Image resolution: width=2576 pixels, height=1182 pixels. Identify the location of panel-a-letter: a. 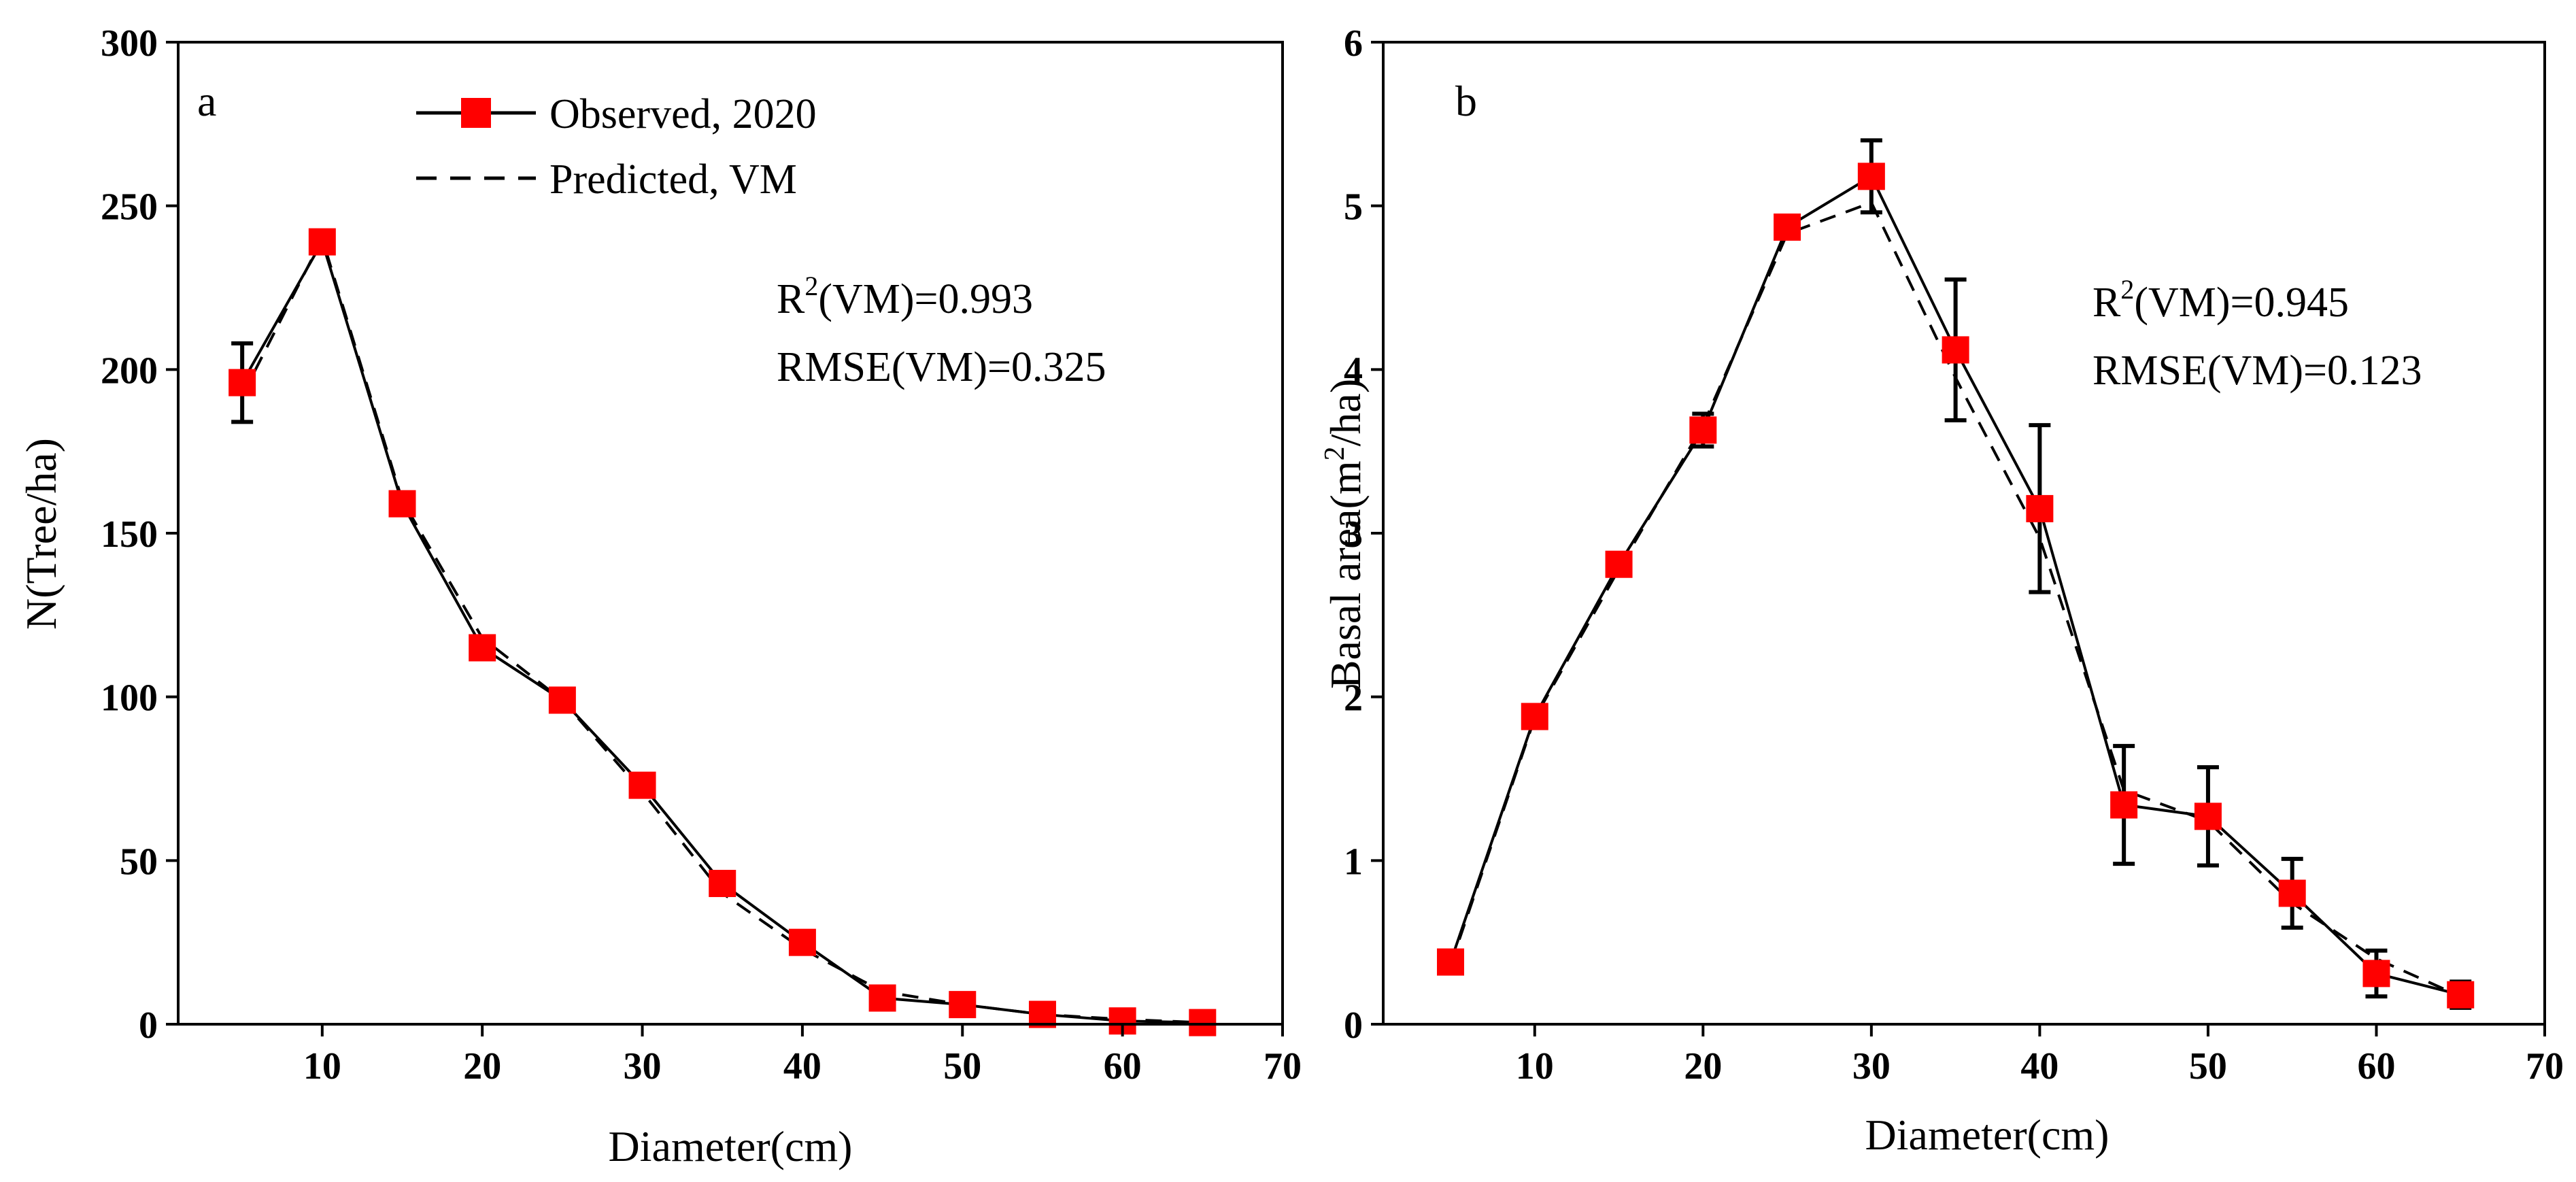
(206, 101).